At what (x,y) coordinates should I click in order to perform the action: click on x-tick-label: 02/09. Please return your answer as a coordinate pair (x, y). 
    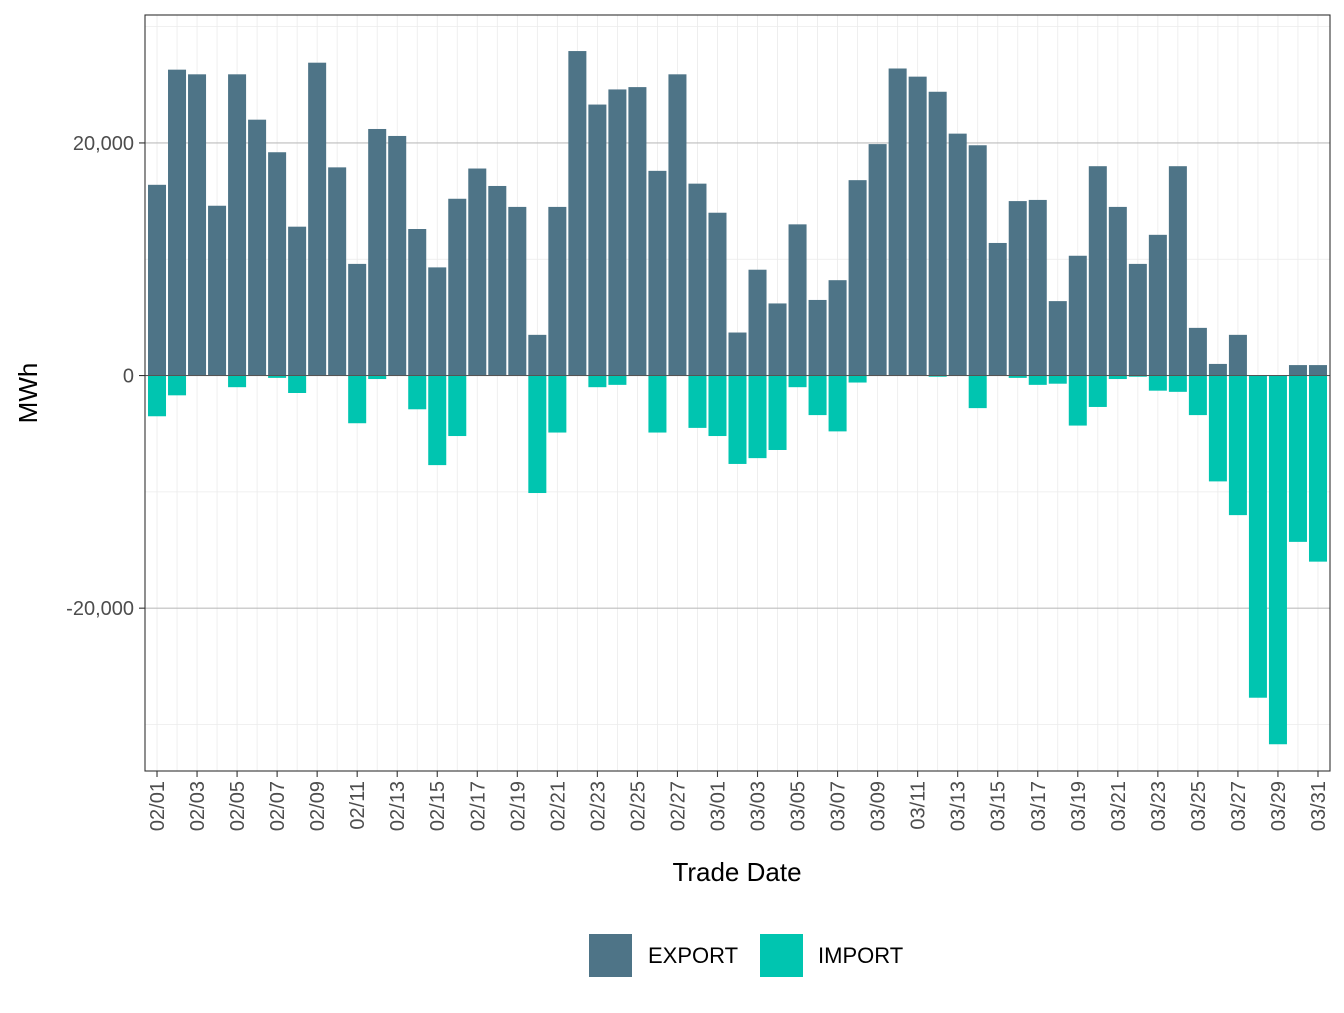
    Looking at the image, I should click on (318, 806).